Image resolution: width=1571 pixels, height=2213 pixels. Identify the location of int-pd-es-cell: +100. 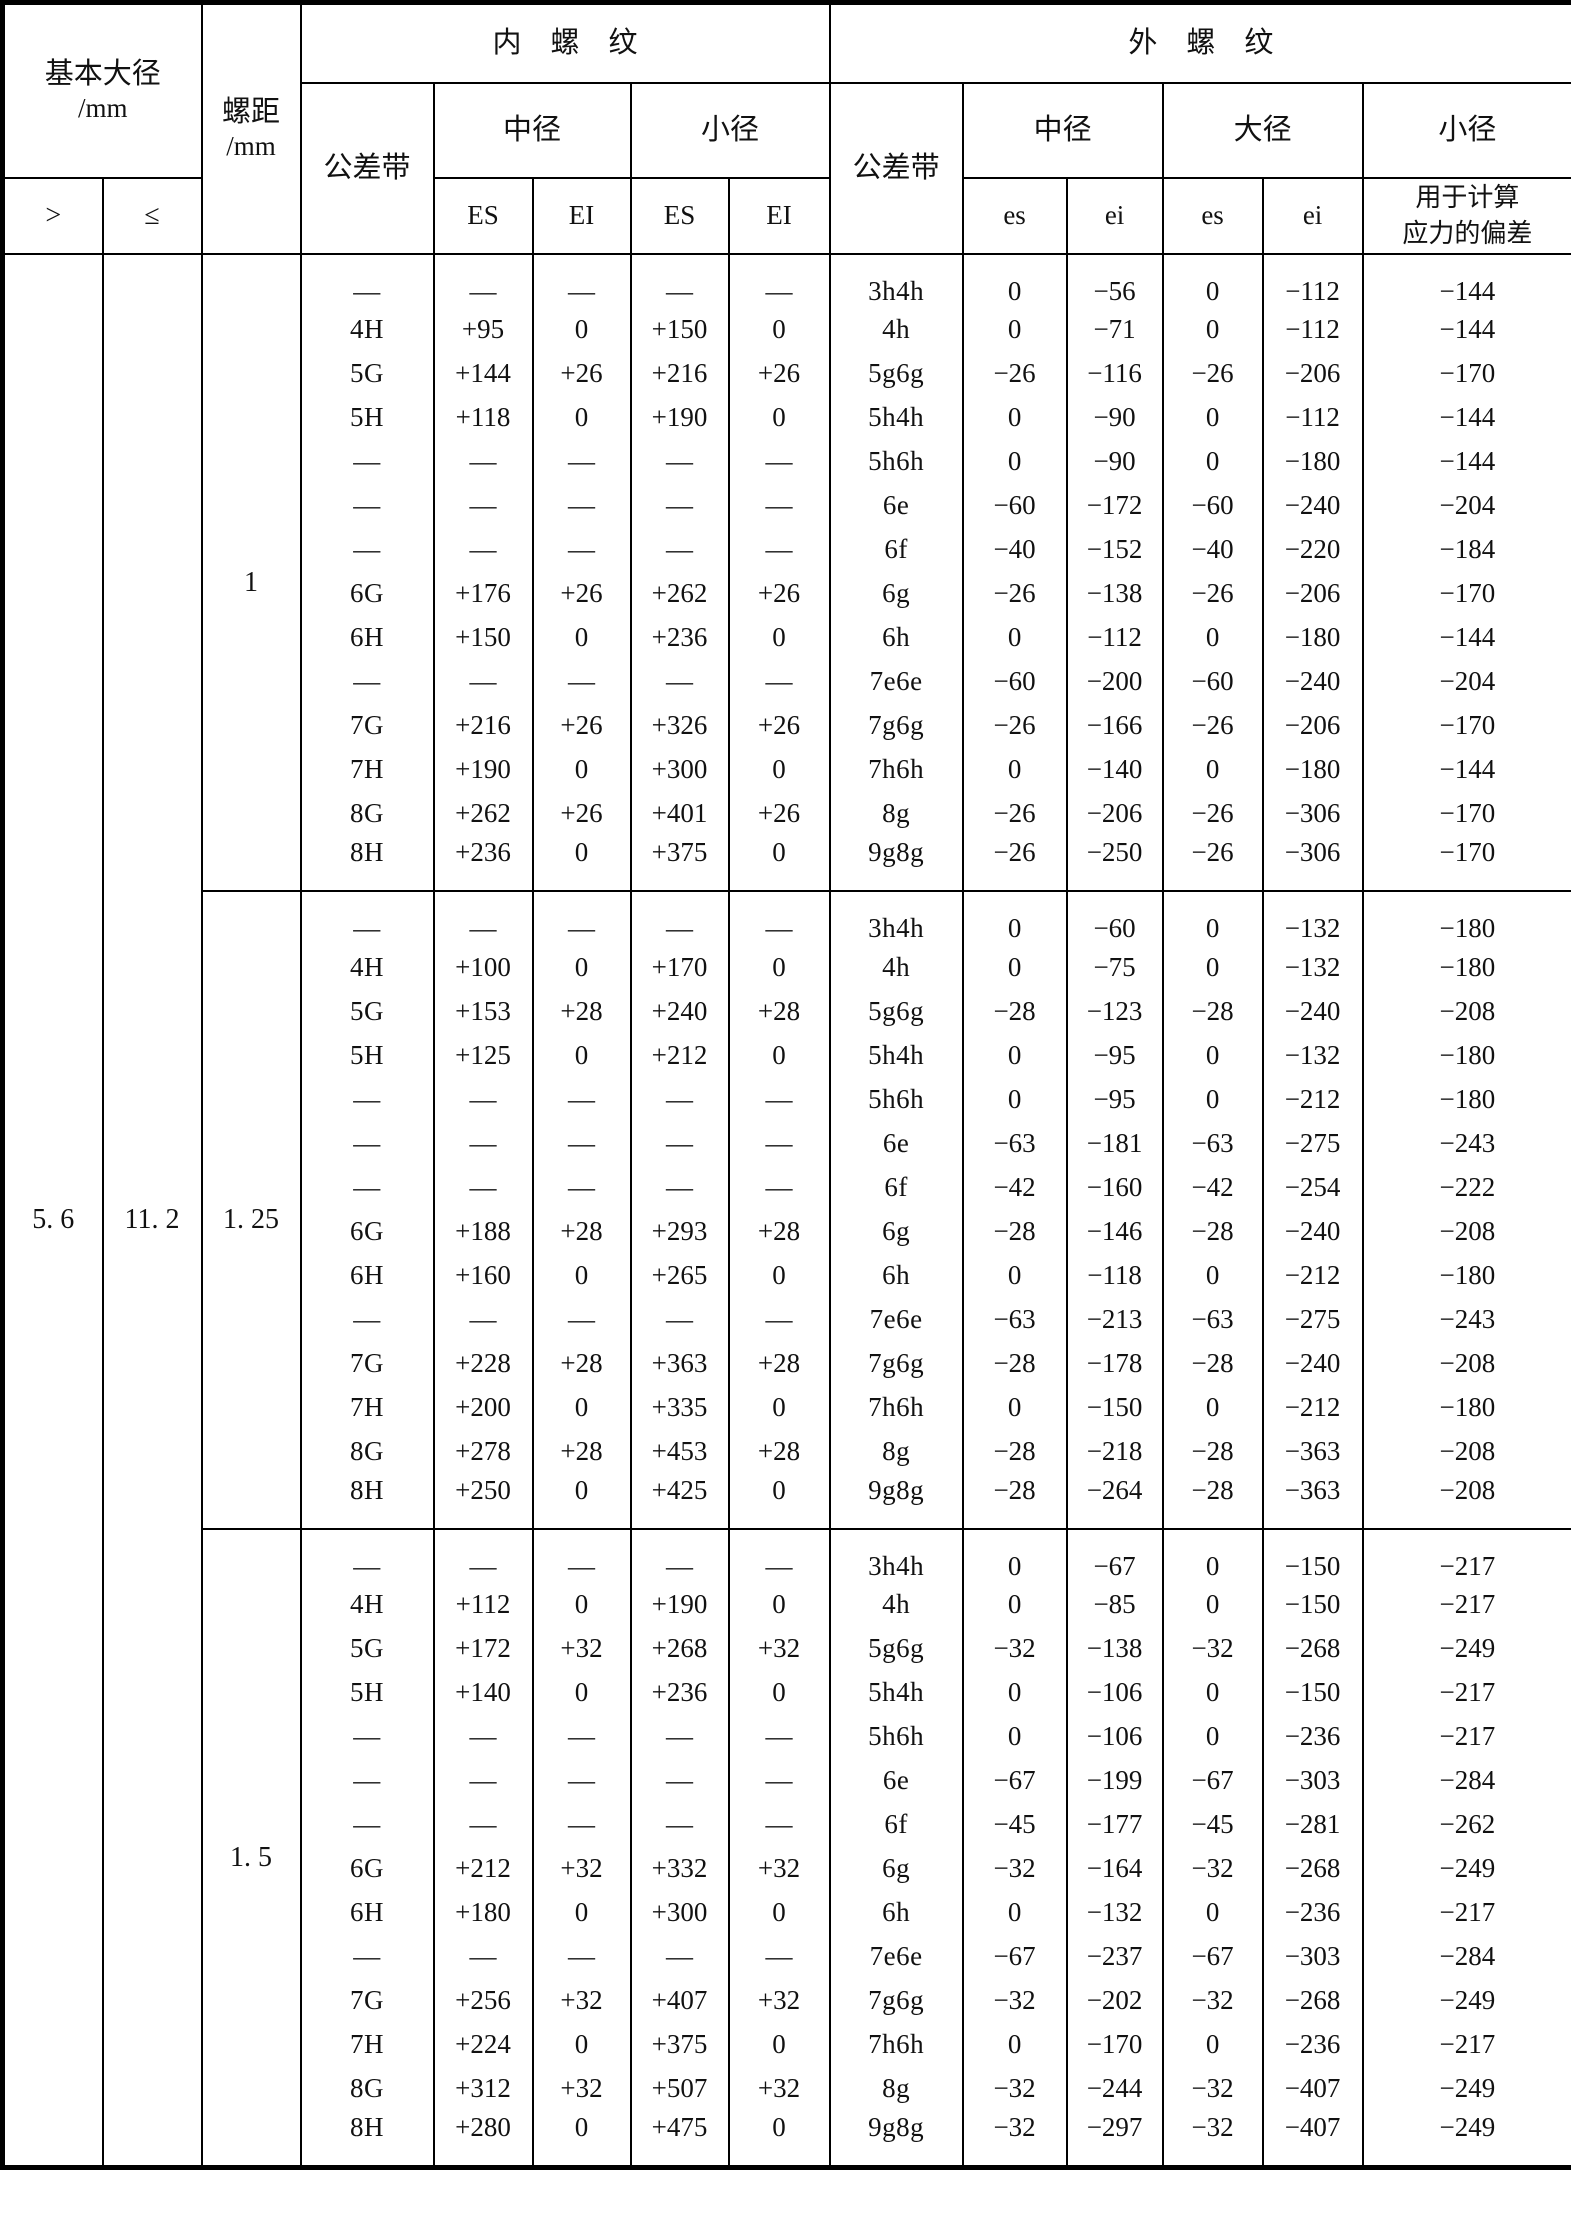
(483, 967).